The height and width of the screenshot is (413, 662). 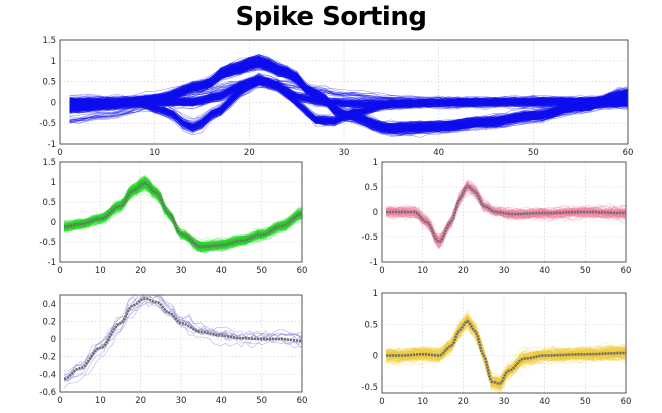 What do you see at coordinates (49, 41) in the screenshot?
I see `y-tick-label: 1.5` at bounding box center [49, 41].